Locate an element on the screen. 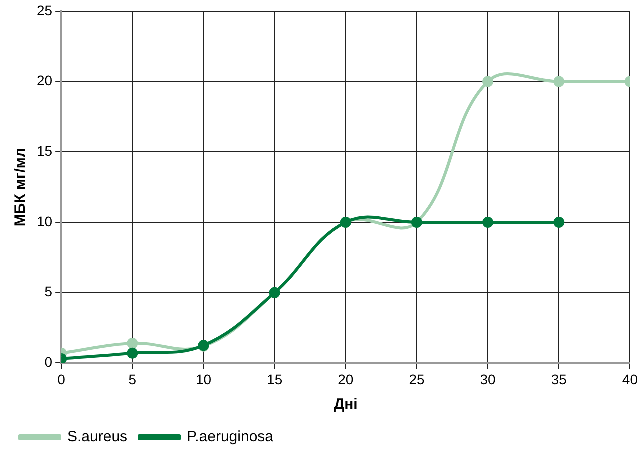 The width and height of the screenshot is (641, 455). x-tick-label: 15 is located at coordinates (275, 379).